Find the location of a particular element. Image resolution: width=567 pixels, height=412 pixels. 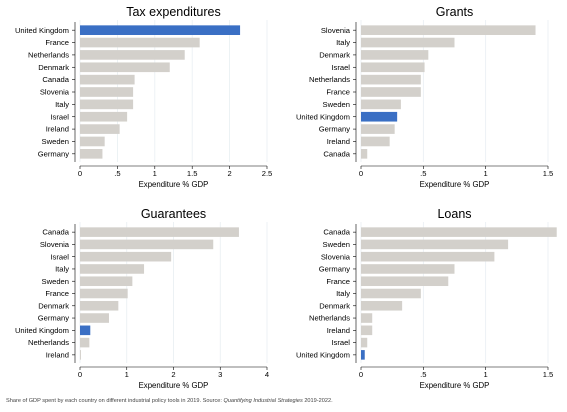

x-tick-label: 4 is located at coordinates (267, 374).